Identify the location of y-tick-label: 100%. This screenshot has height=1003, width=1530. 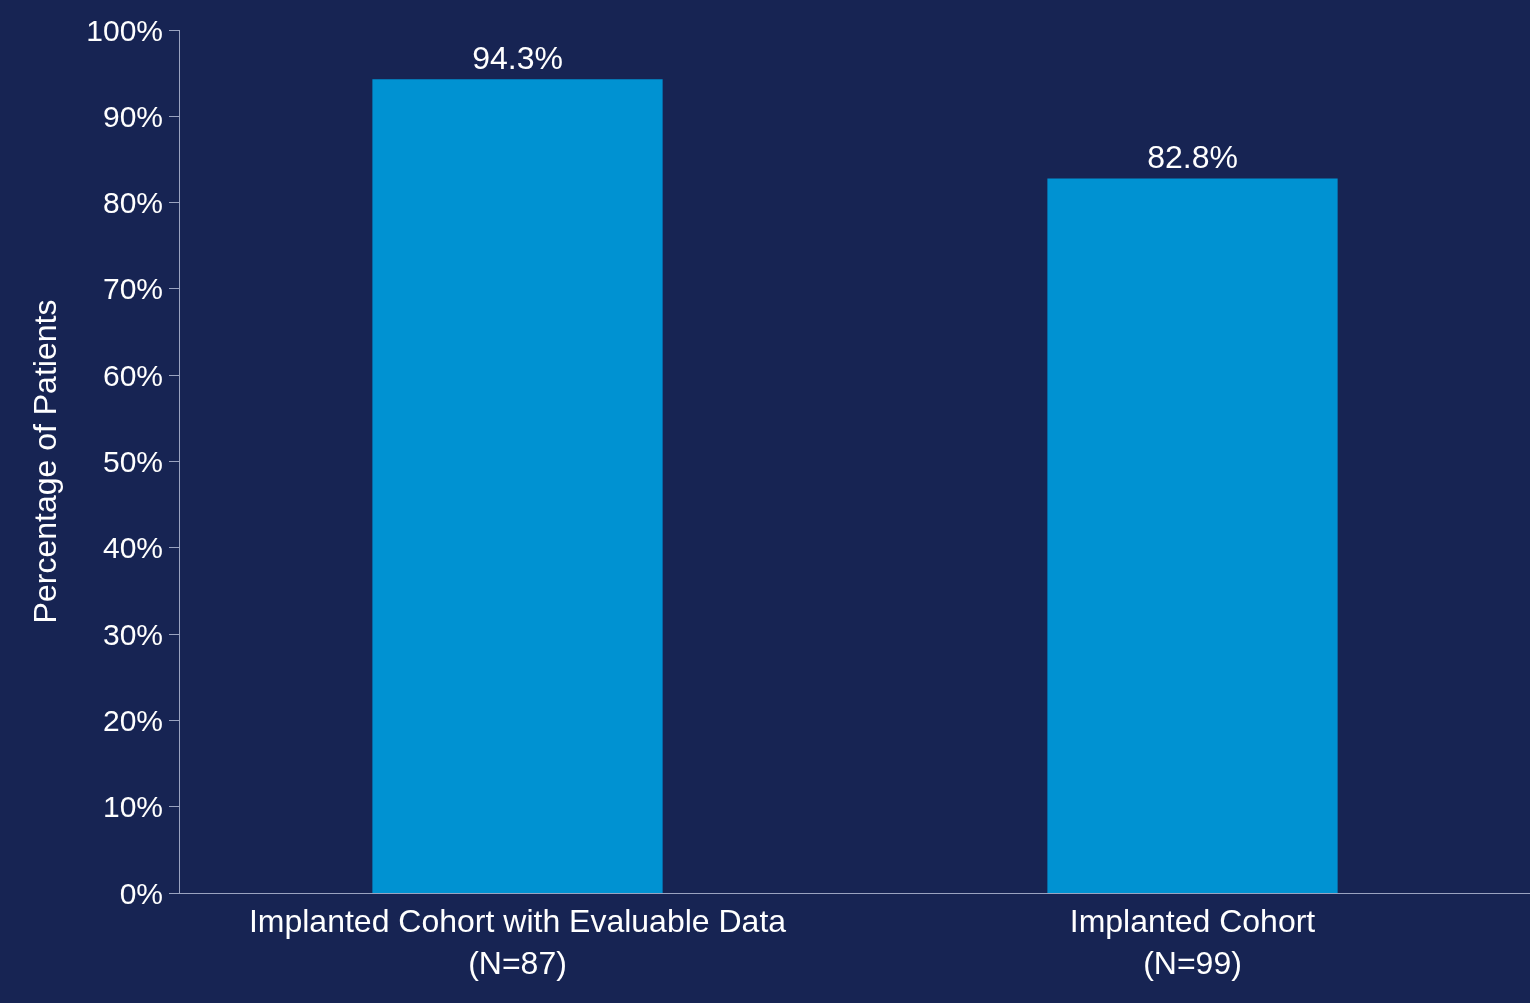
(124, 30).